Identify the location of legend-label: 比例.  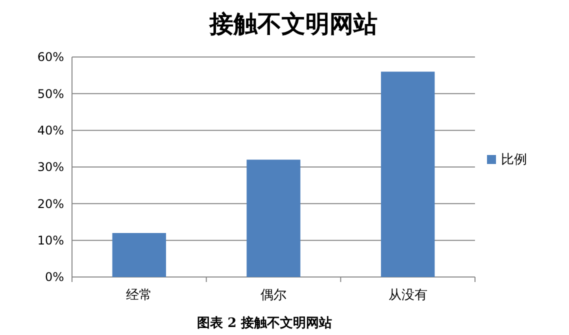
(514, 160).